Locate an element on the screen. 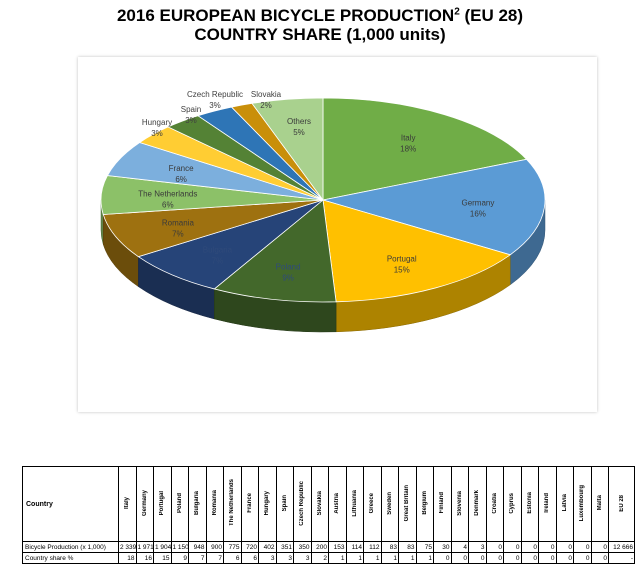 This screenshot has height=571, width=640. table-header-label: Germany is located at coordinates (144, 502).